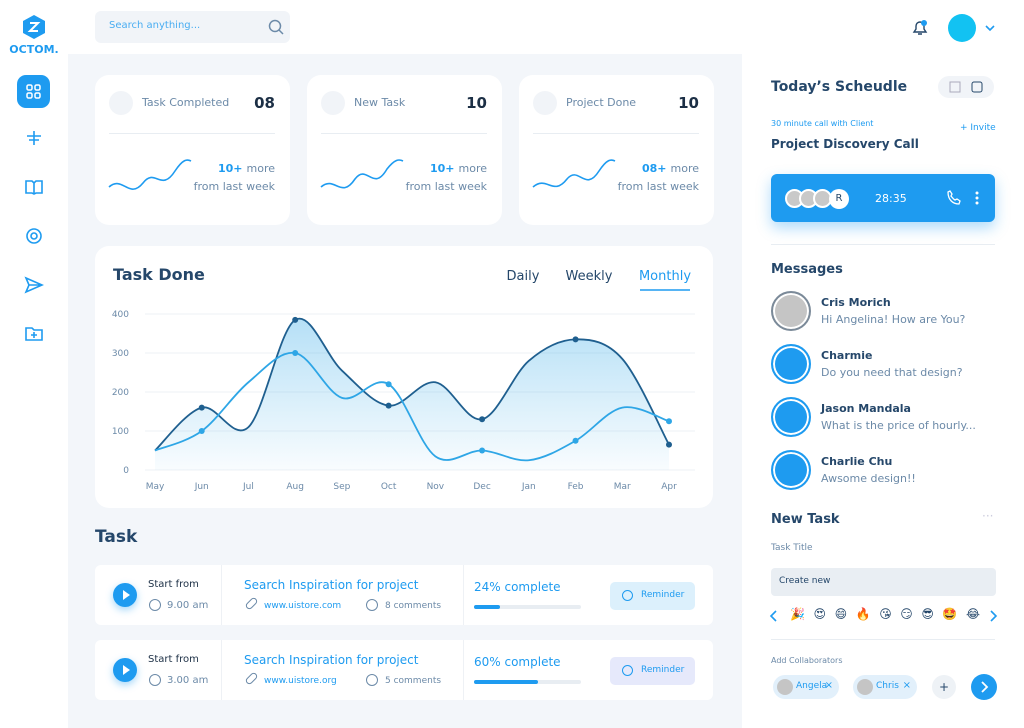 The width and height of the screenshot is (1024, 728). I want to click on messages-title: Messages, so click(807, 269).